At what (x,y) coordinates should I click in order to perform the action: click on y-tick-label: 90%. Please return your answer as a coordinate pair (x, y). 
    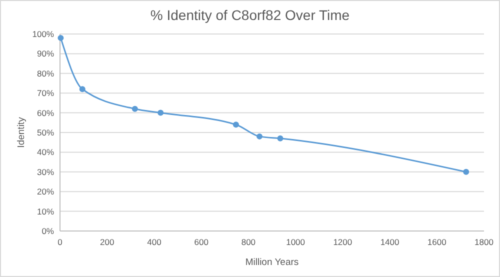
    Looking at the image, I should click on (45, 53).